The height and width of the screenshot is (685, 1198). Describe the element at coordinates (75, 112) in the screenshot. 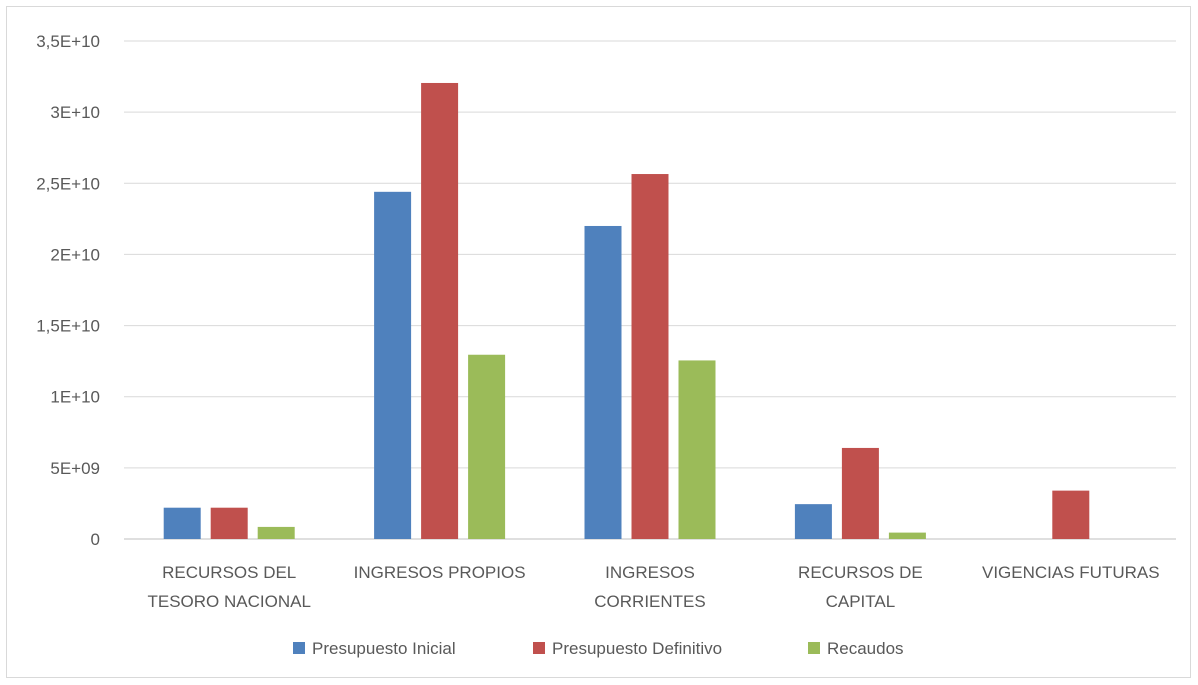

I see `y-tick-label: 3E+10` at that location.